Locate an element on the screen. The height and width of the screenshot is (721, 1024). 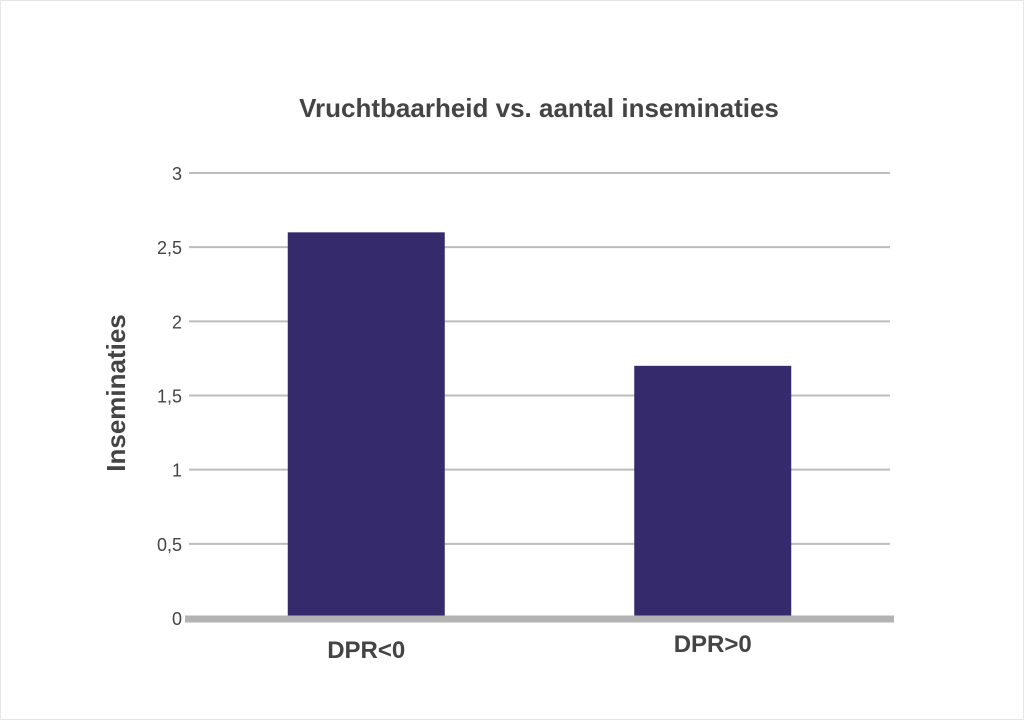
x-category-label: DPR<0 is located at coordinates (366, 650).